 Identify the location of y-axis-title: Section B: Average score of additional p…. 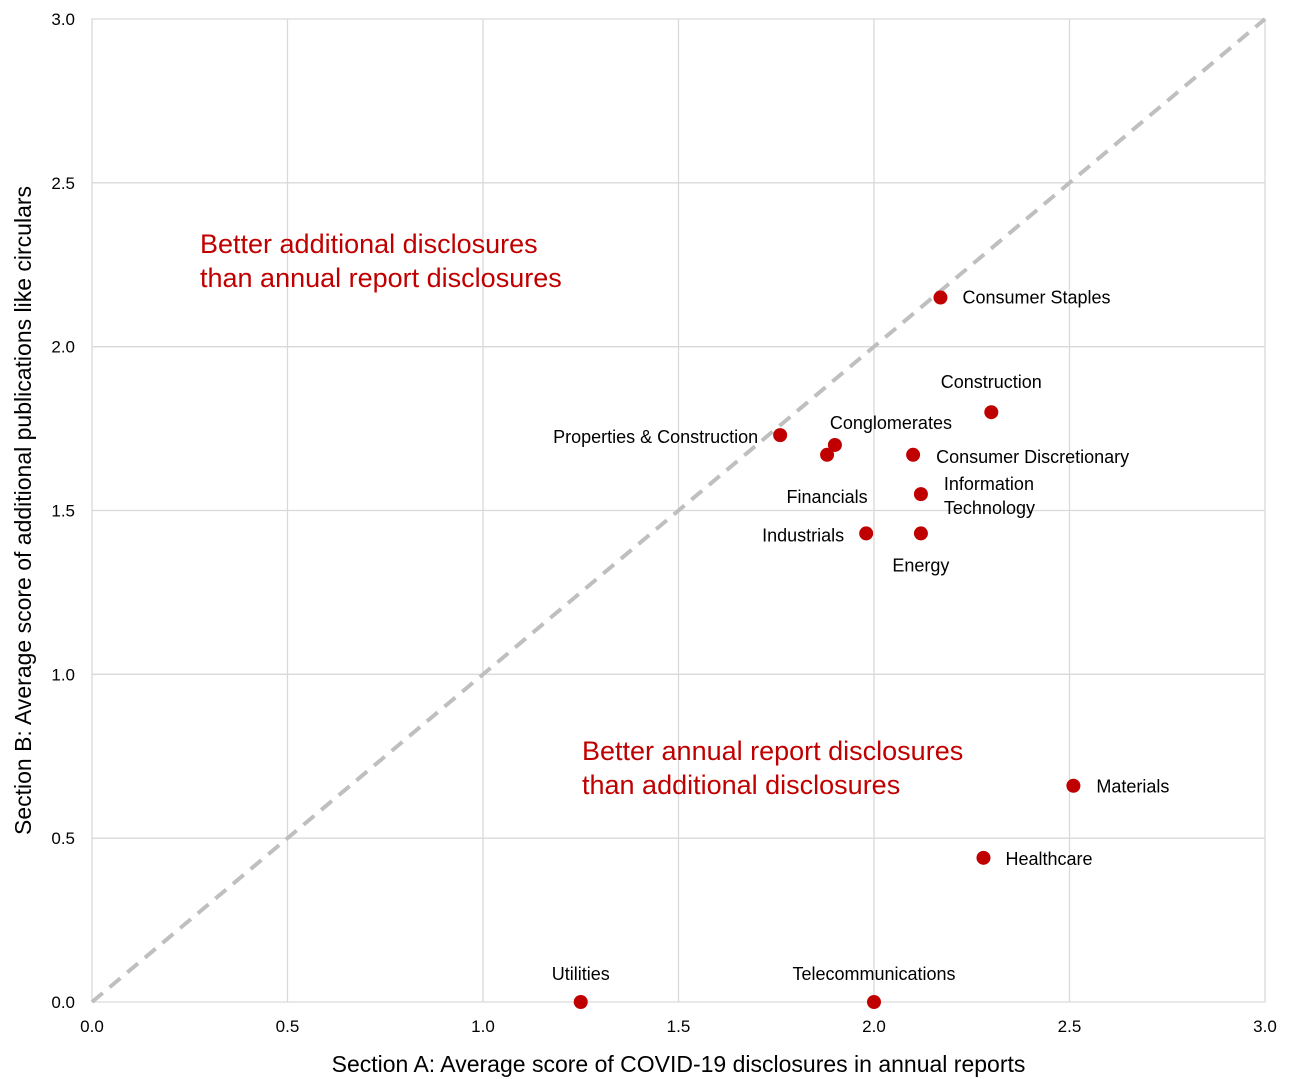
(23, 510).